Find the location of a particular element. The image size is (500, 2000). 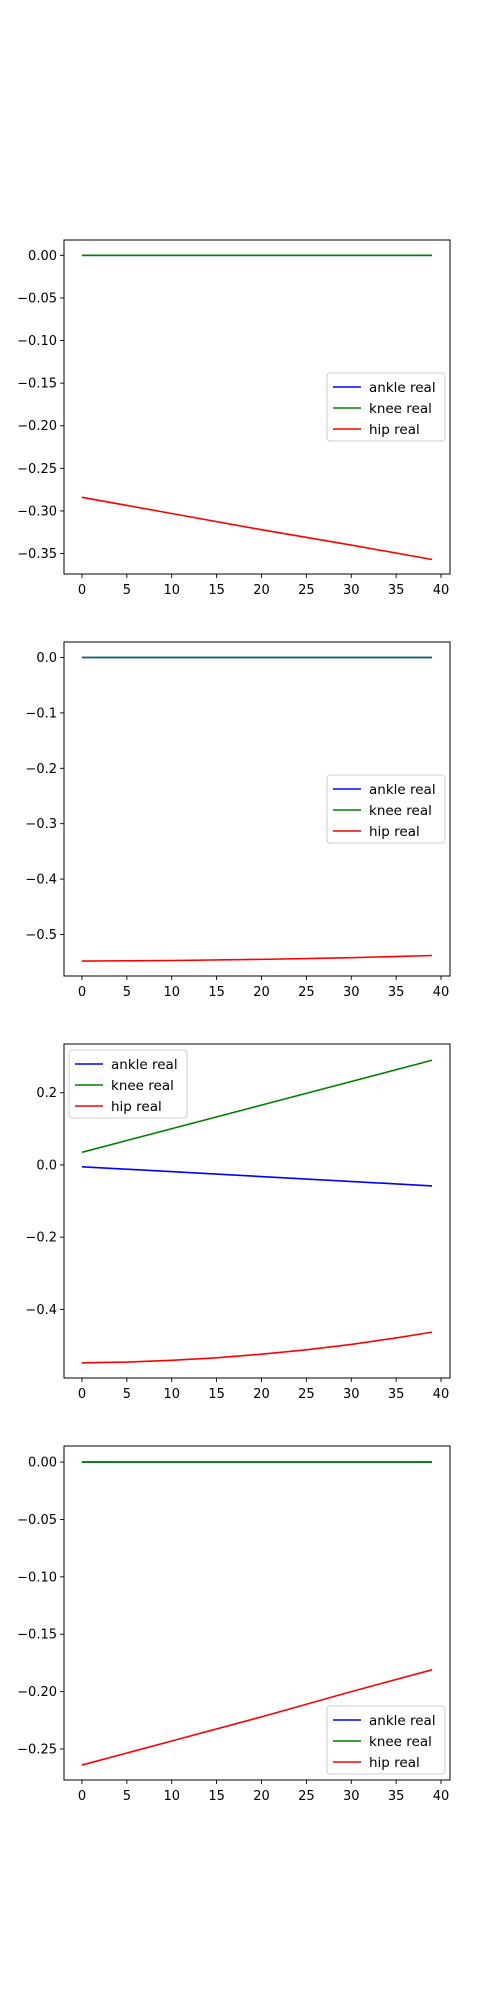

y-tick-label: −0.3 is located at coordinates (41, 824).